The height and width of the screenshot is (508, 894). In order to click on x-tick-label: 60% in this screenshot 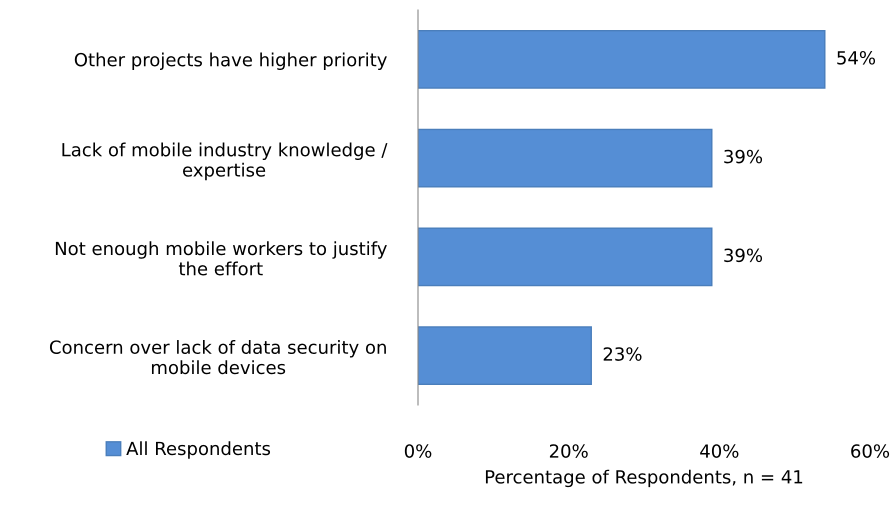, I will do `click(870, 451)`.